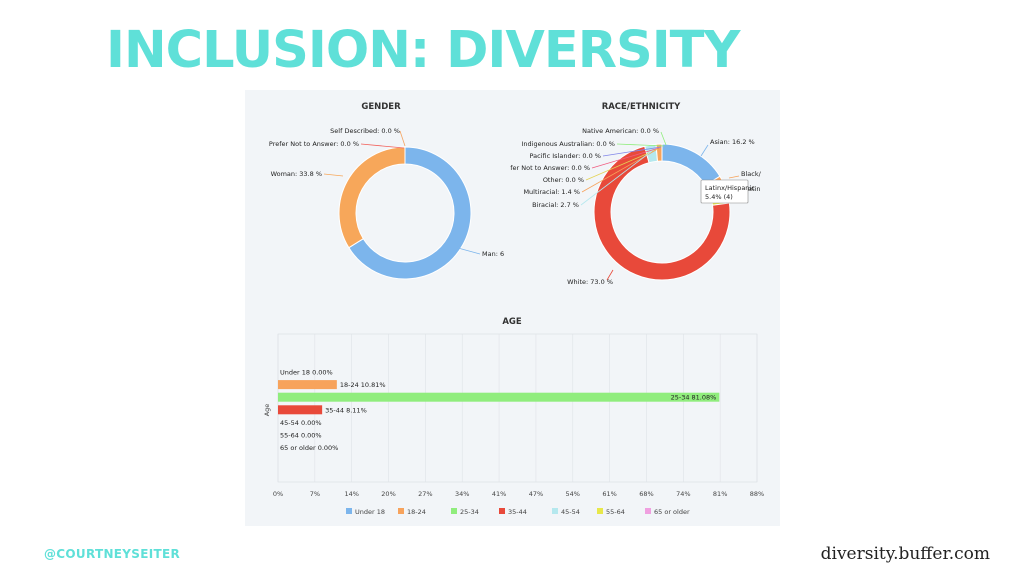 The height and width of the screenshot is (576, 1024). Describe the element at coordinates (730, 188) in the screenshot. I see `tooltip-title: Latinx/Hispanic` at that location.